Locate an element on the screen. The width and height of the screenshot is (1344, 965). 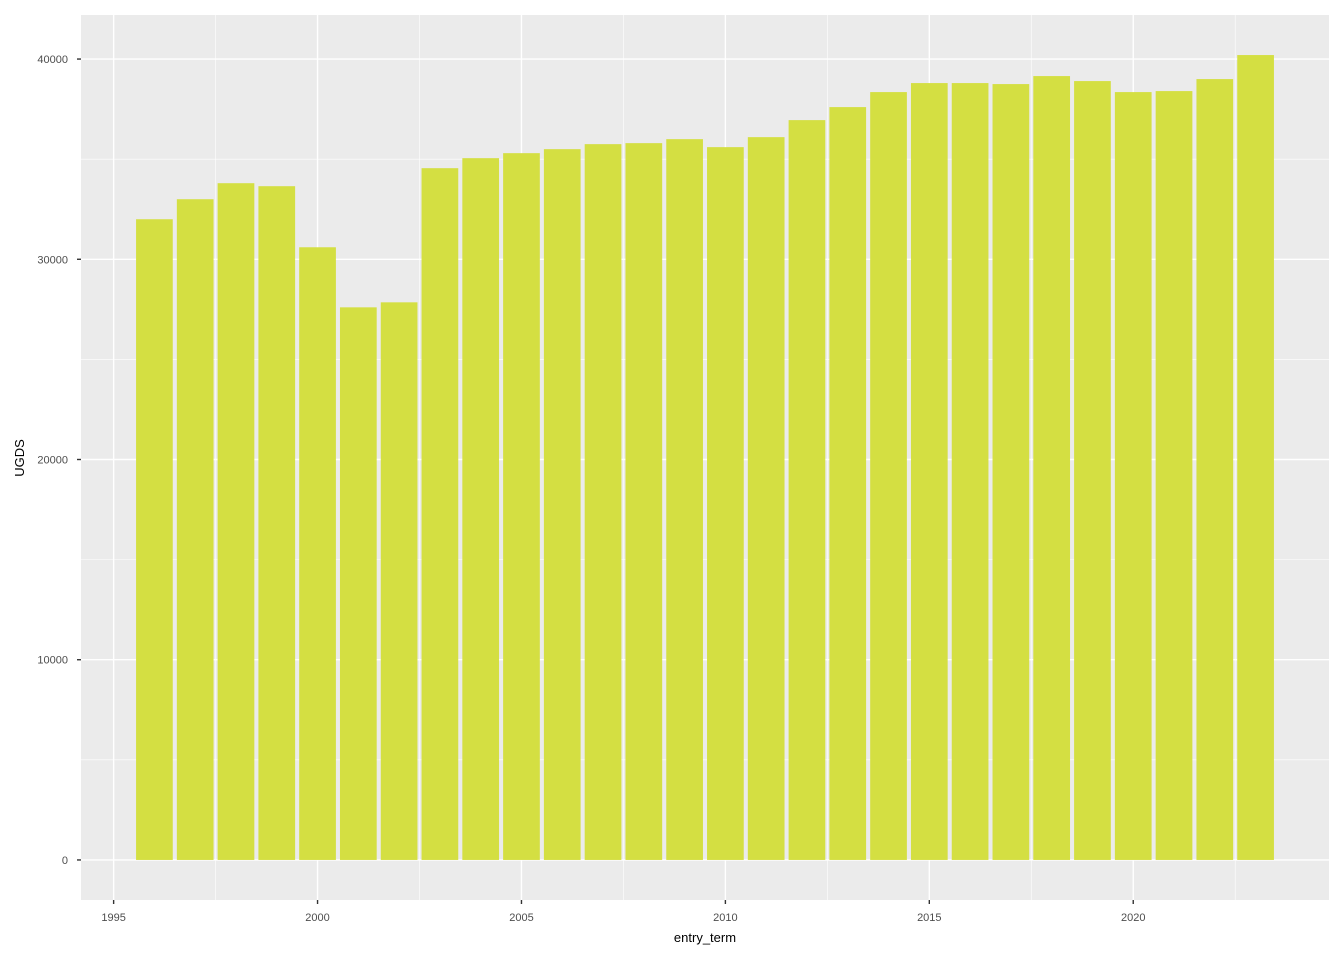
x-tick-label: 2010 is located at coordinates (725, 918).